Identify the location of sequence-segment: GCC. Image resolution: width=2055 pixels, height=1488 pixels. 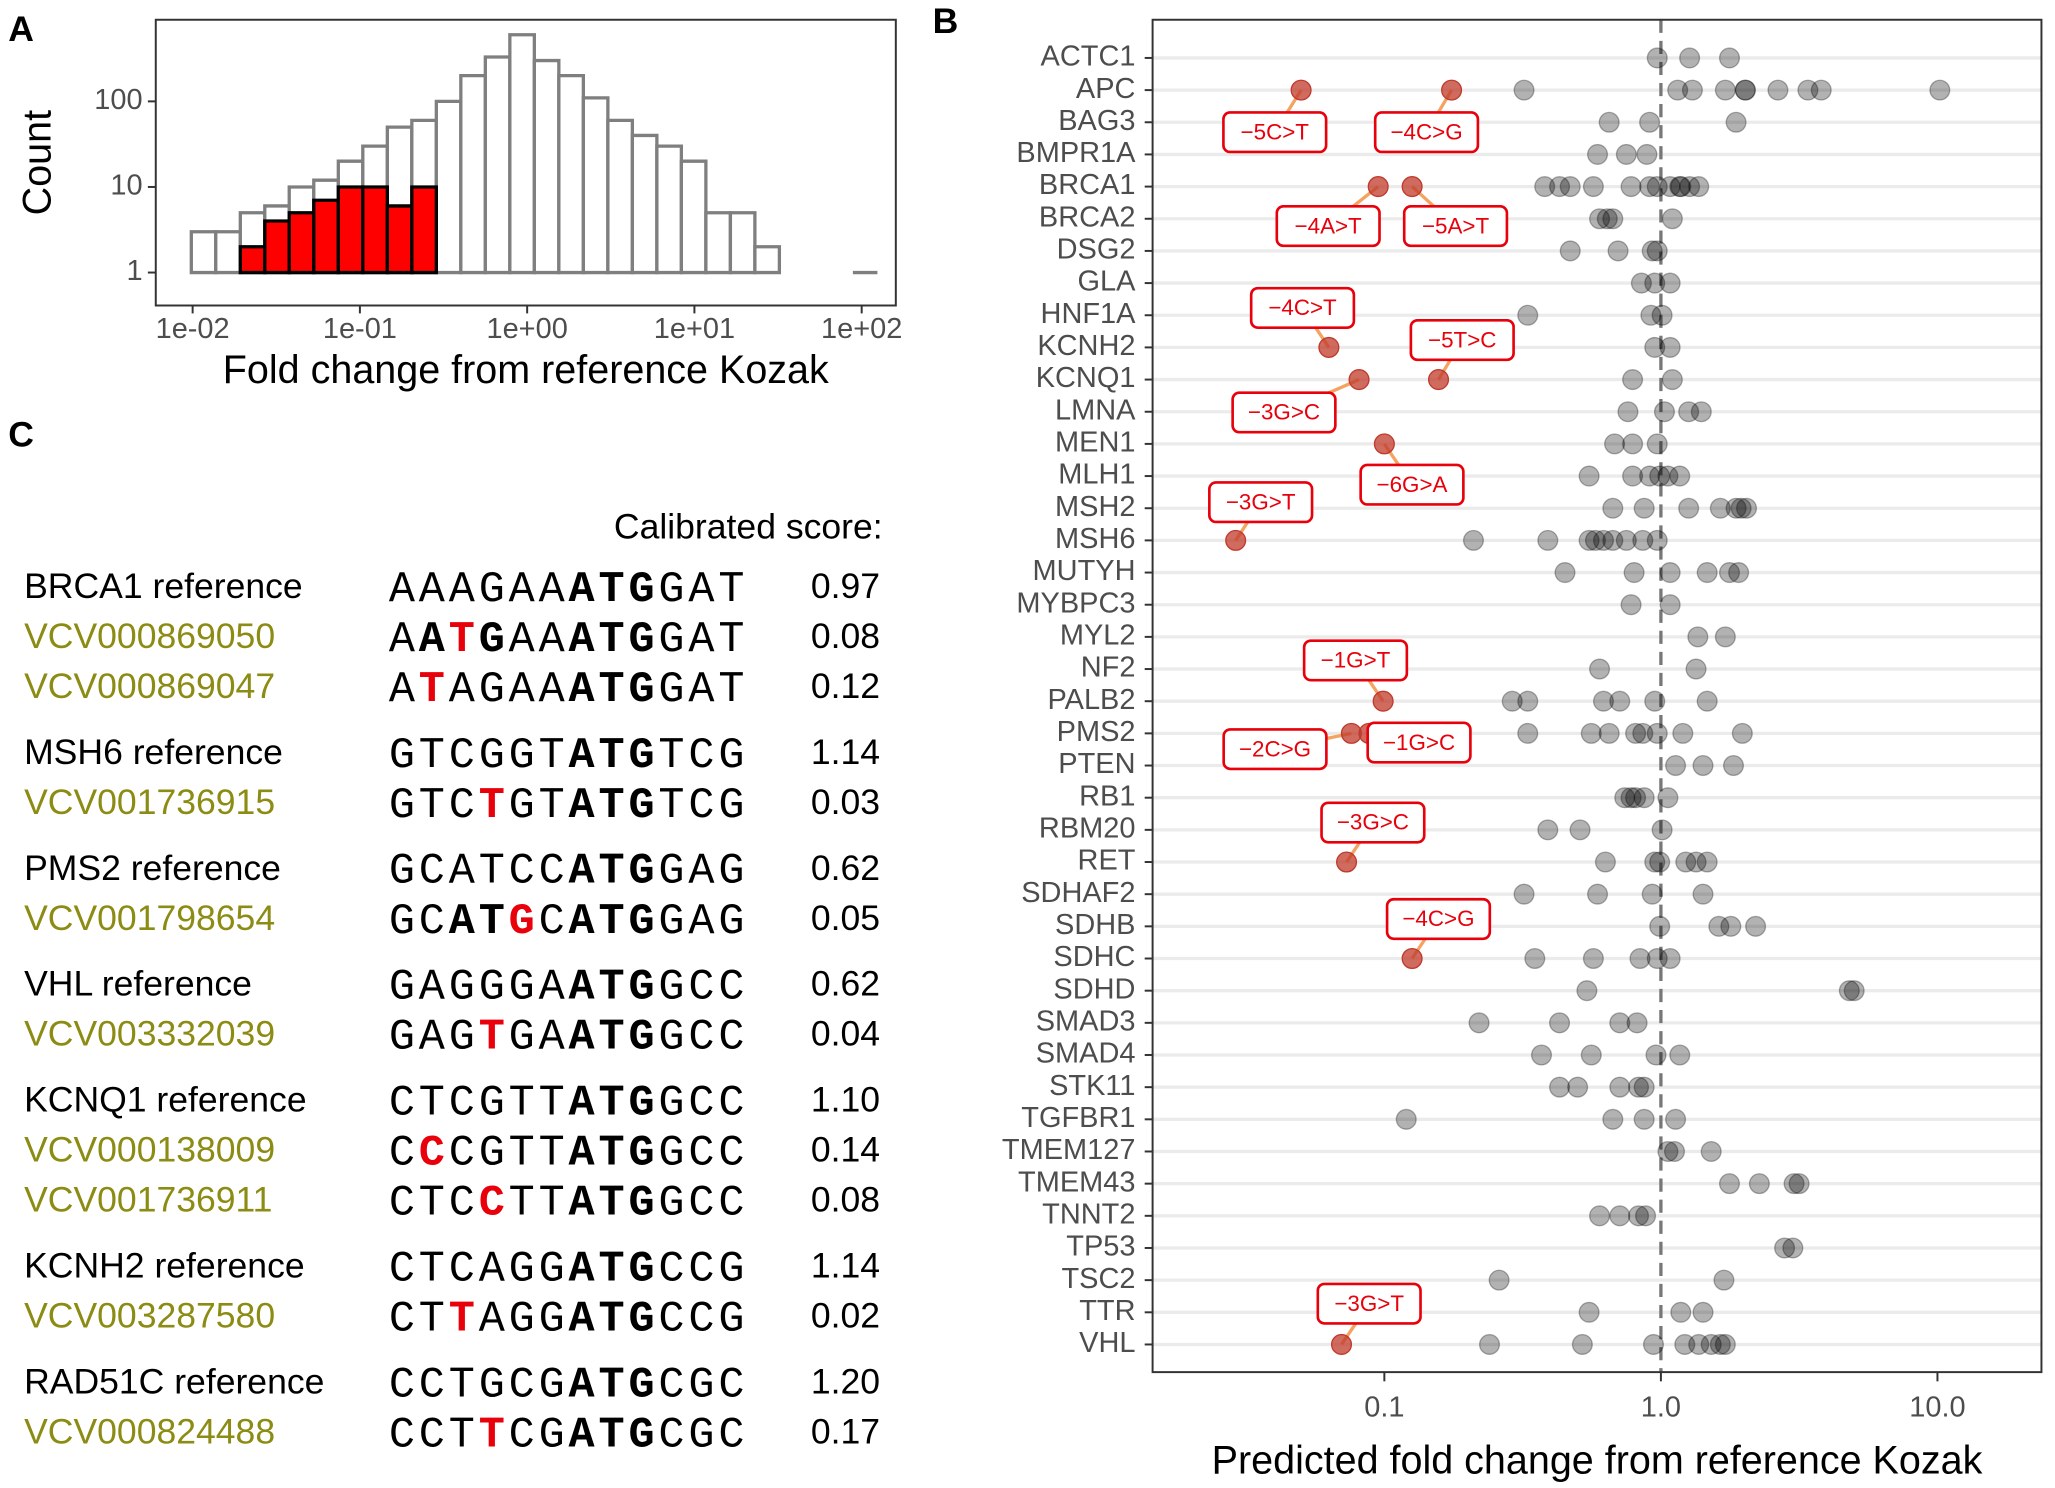
(703, 988).